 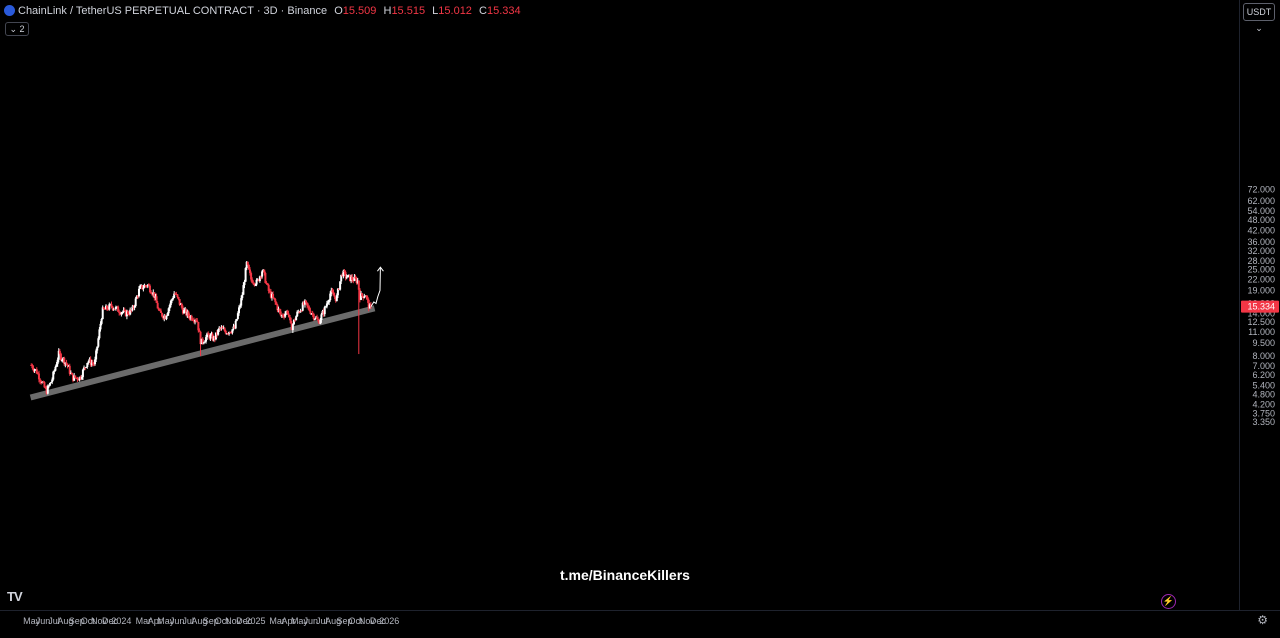 What do you see at coordinates (17, 29) in the screenshot?
I see `collapse-indicators-button: ⌄ 2` at bounding box center [17, 29].